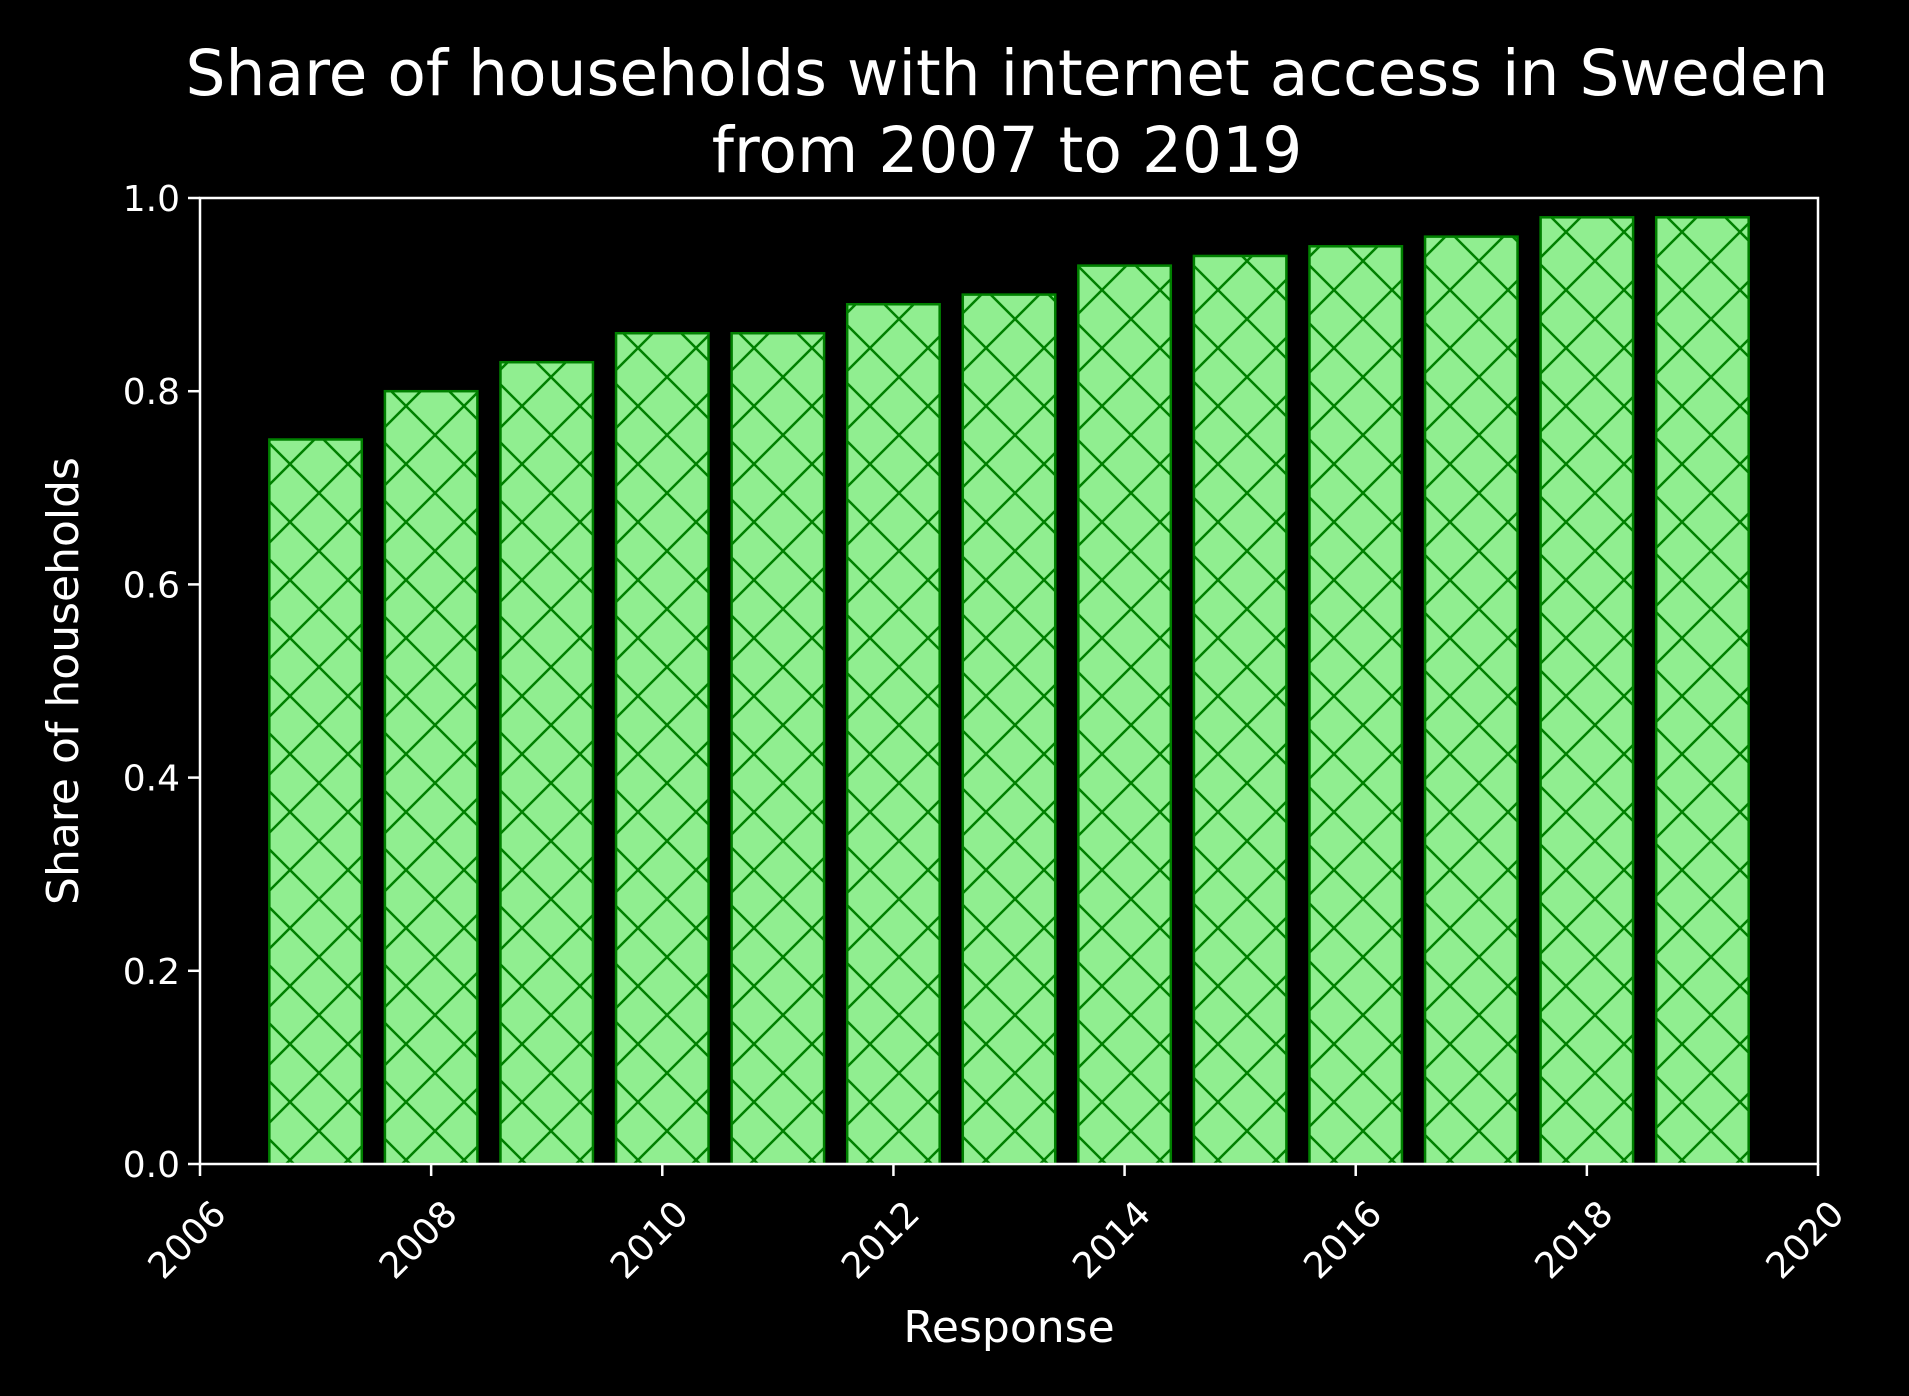 The width and height of the screenshot is (1909, 1396). What do you see at coordinates (1008, 1327) in the screenshot?
I see `x-axis-label: Response` at bounding box center [1008, 1327].